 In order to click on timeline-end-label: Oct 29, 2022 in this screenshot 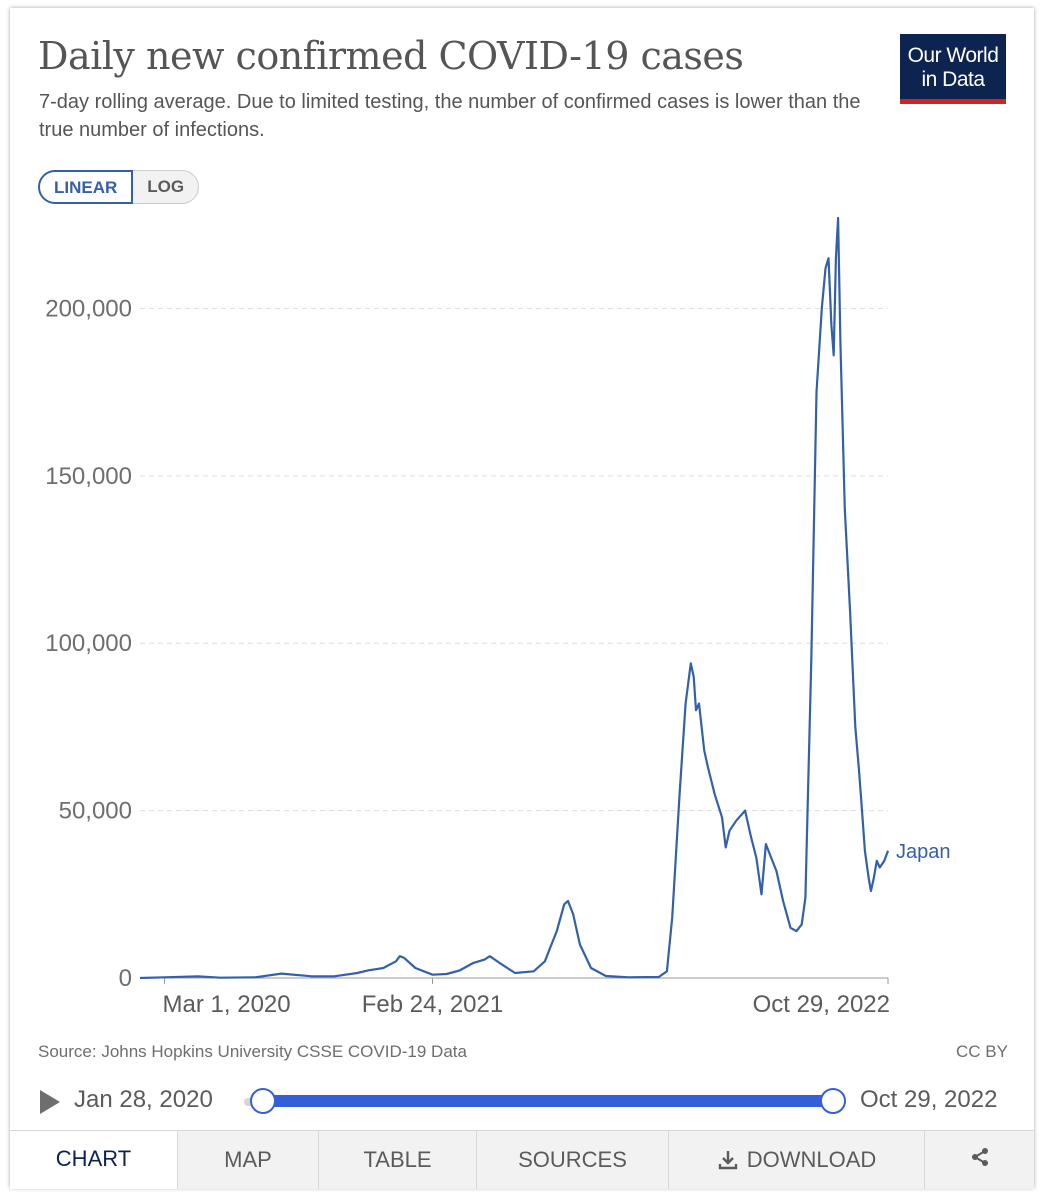, I will do `click(929, 1099)`.